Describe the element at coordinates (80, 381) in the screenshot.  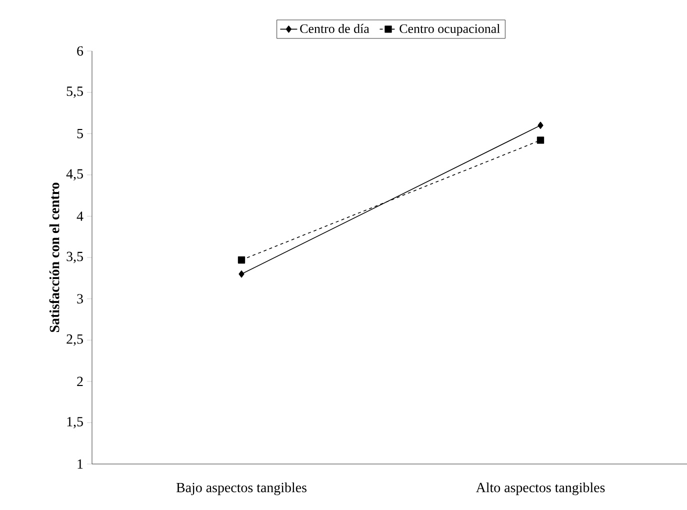
I see `y-tick-label: 2` at that location.